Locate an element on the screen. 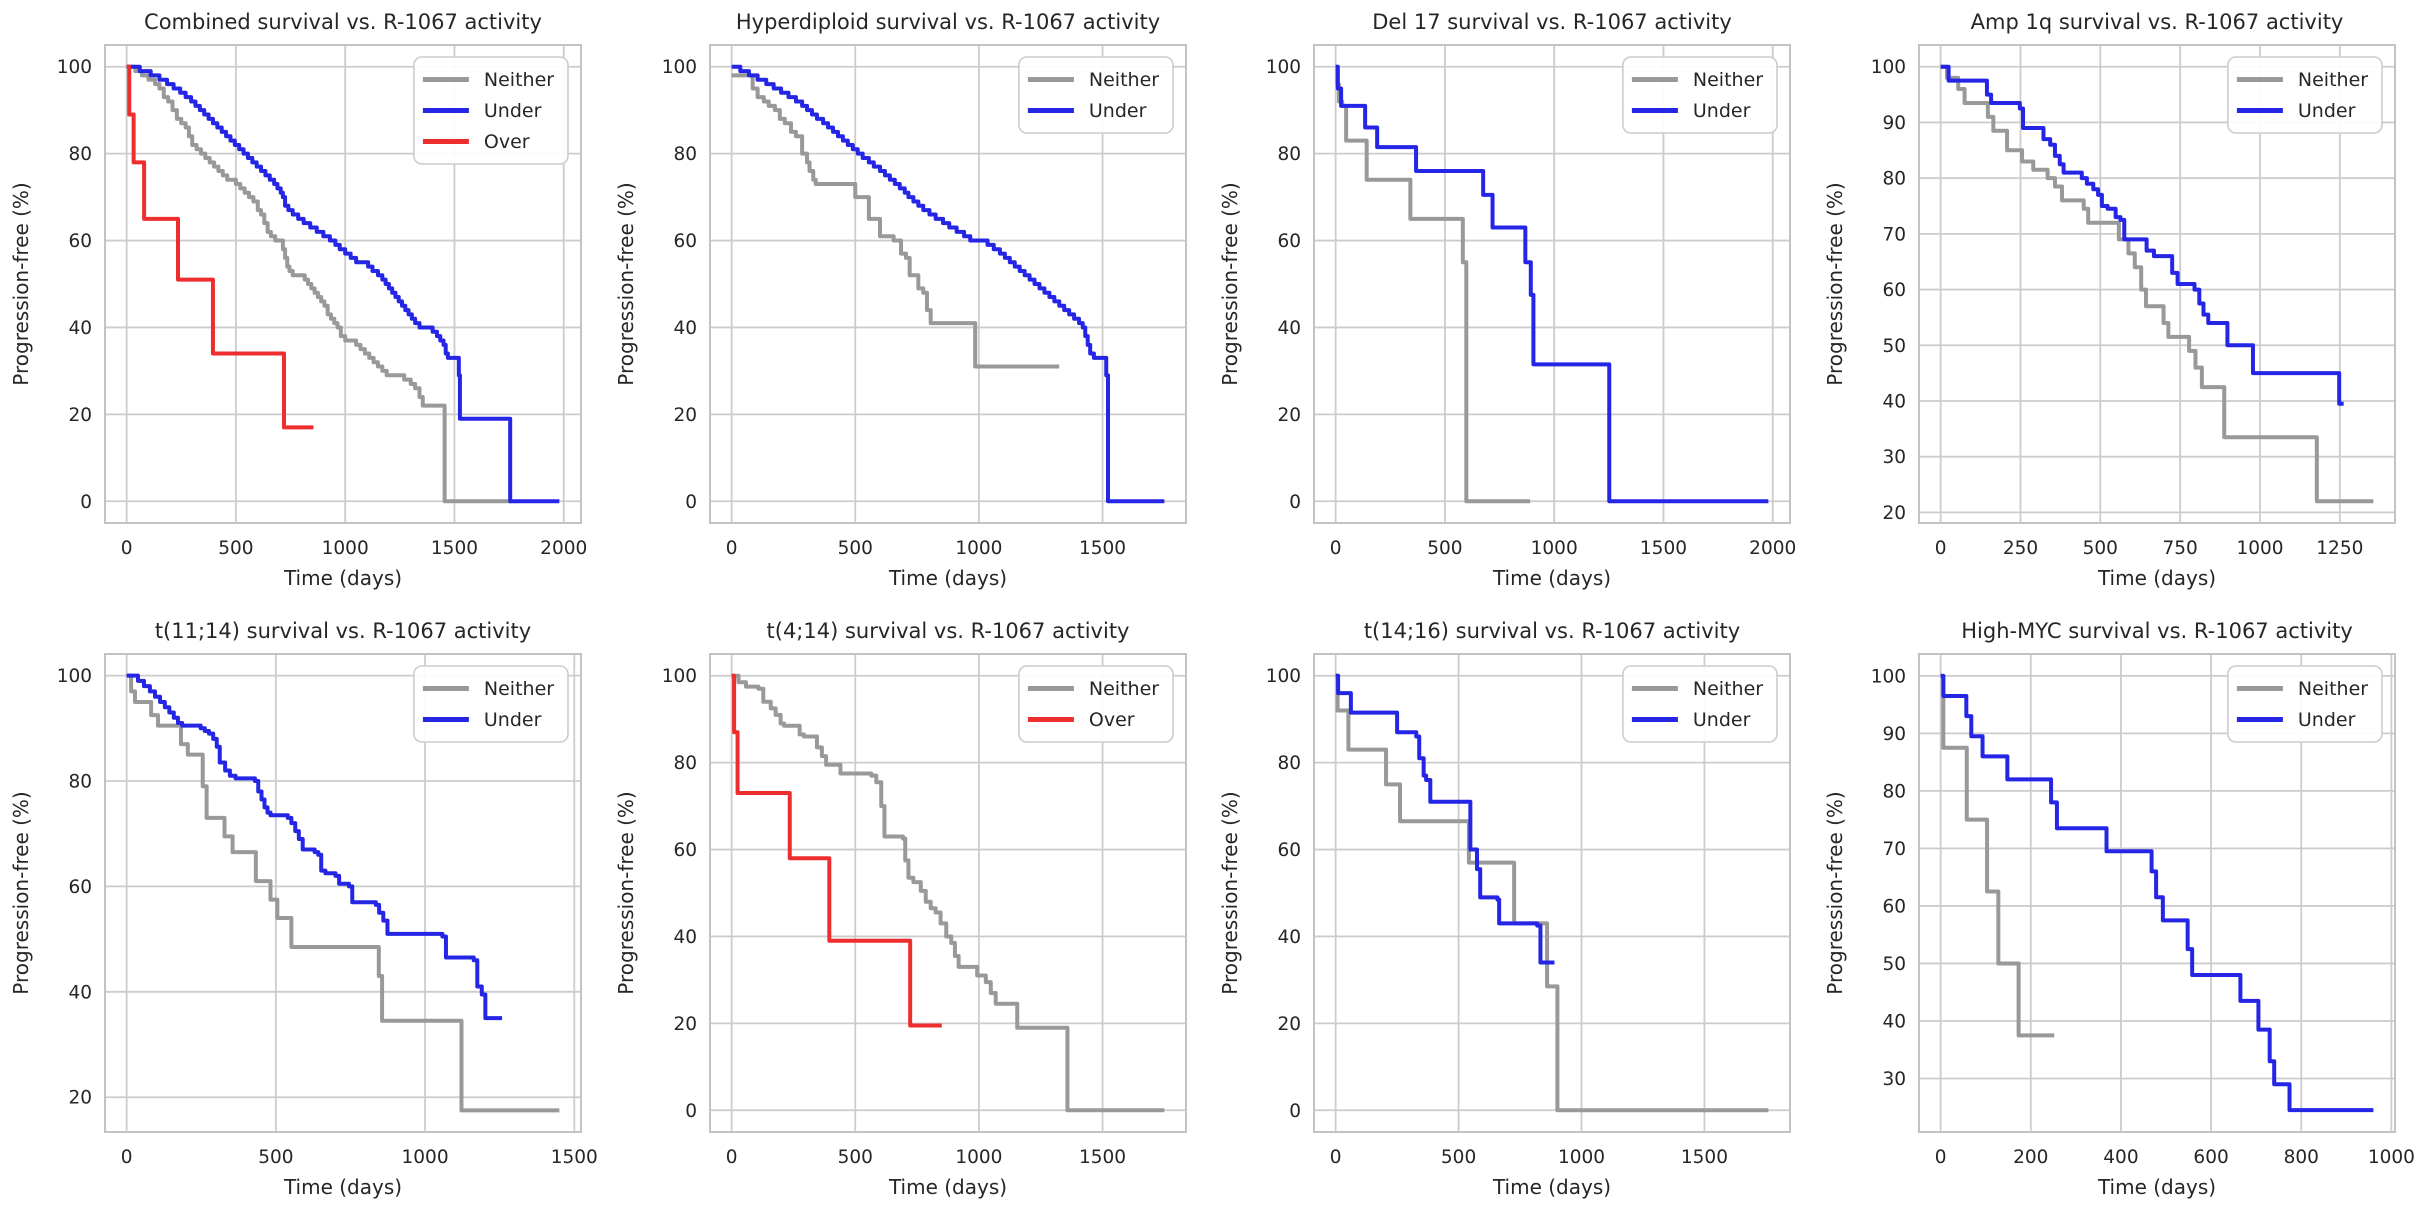 This screenshot has width=2418, height=1218. svg-text: 200 is located at coordinates (2030, 1157).